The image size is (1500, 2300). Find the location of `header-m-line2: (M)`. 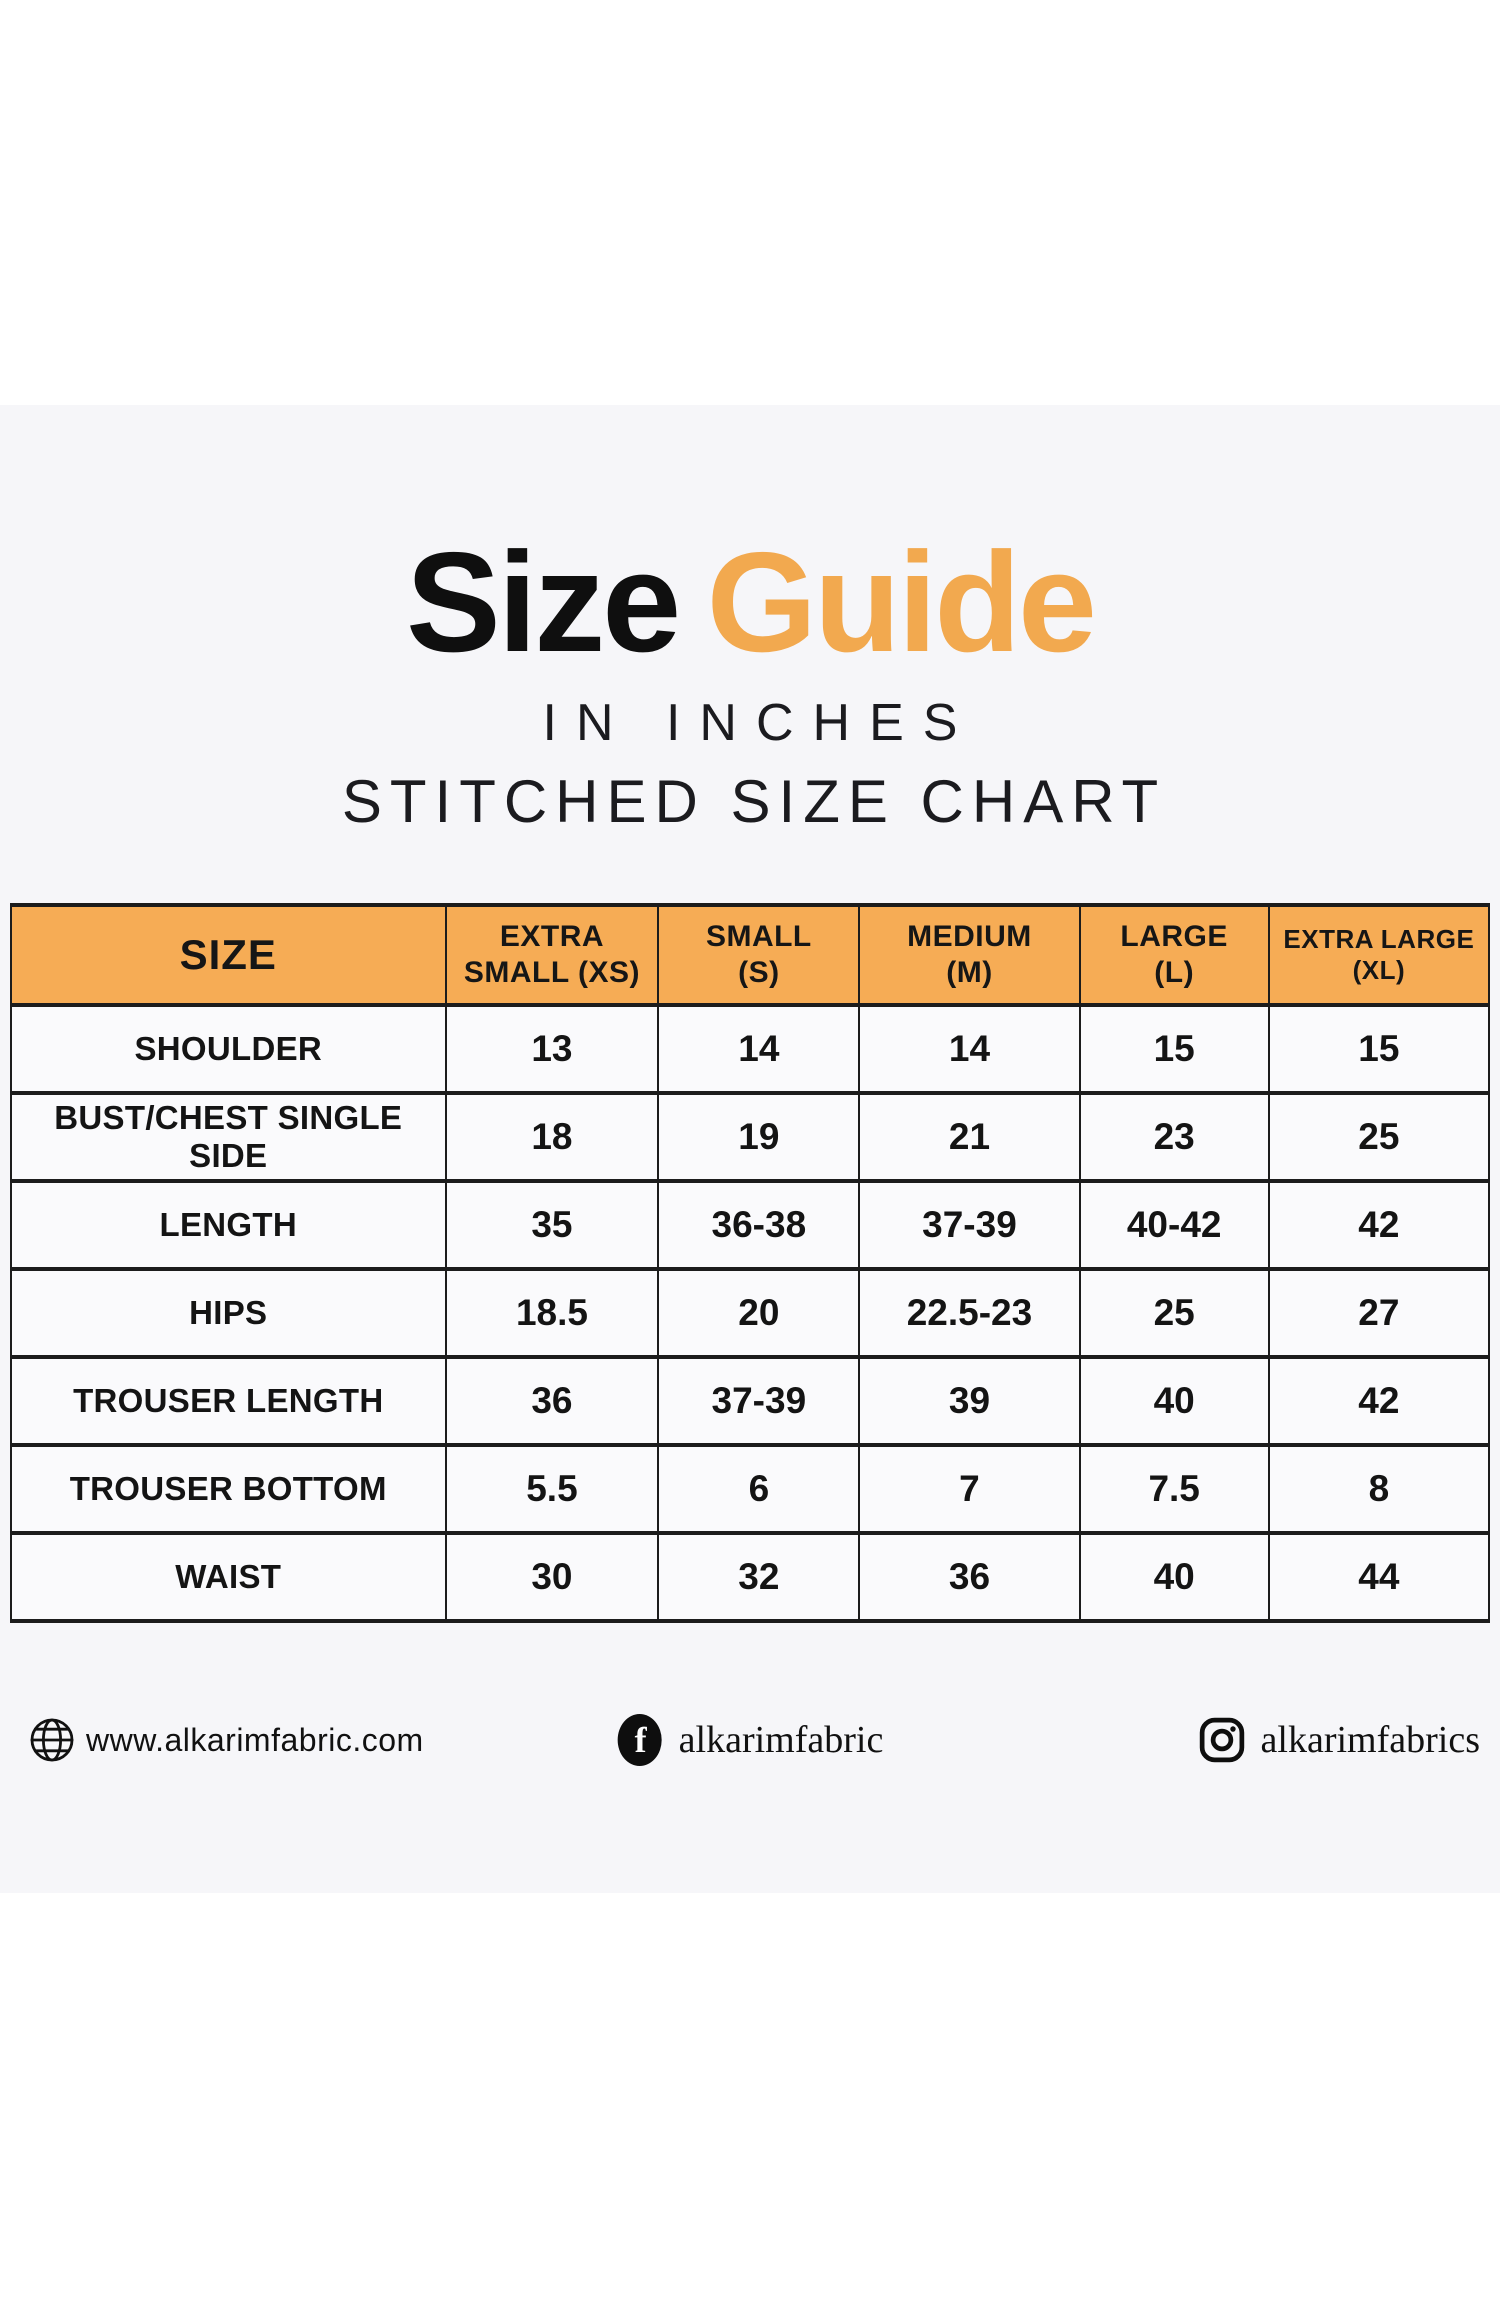

header-m-line2: (M) is located at coordinates (969, 972).